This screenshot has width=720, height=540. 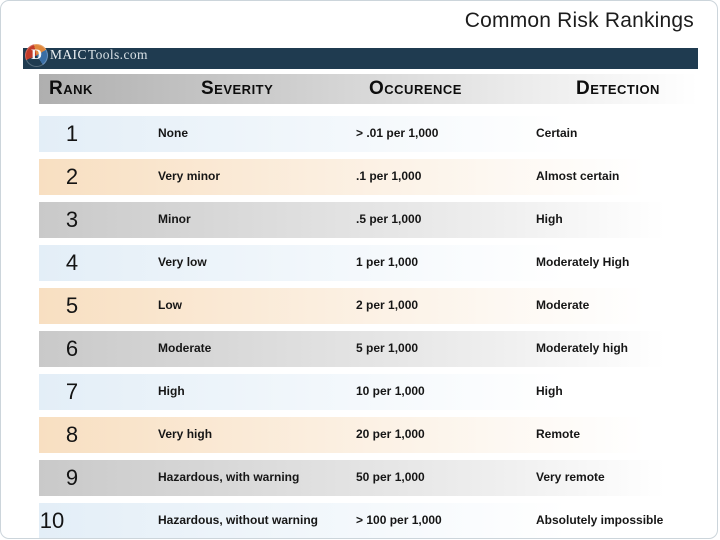 I want to click on table-row: 7 High 10 per 1,000 High, so click(x=368, y=392).